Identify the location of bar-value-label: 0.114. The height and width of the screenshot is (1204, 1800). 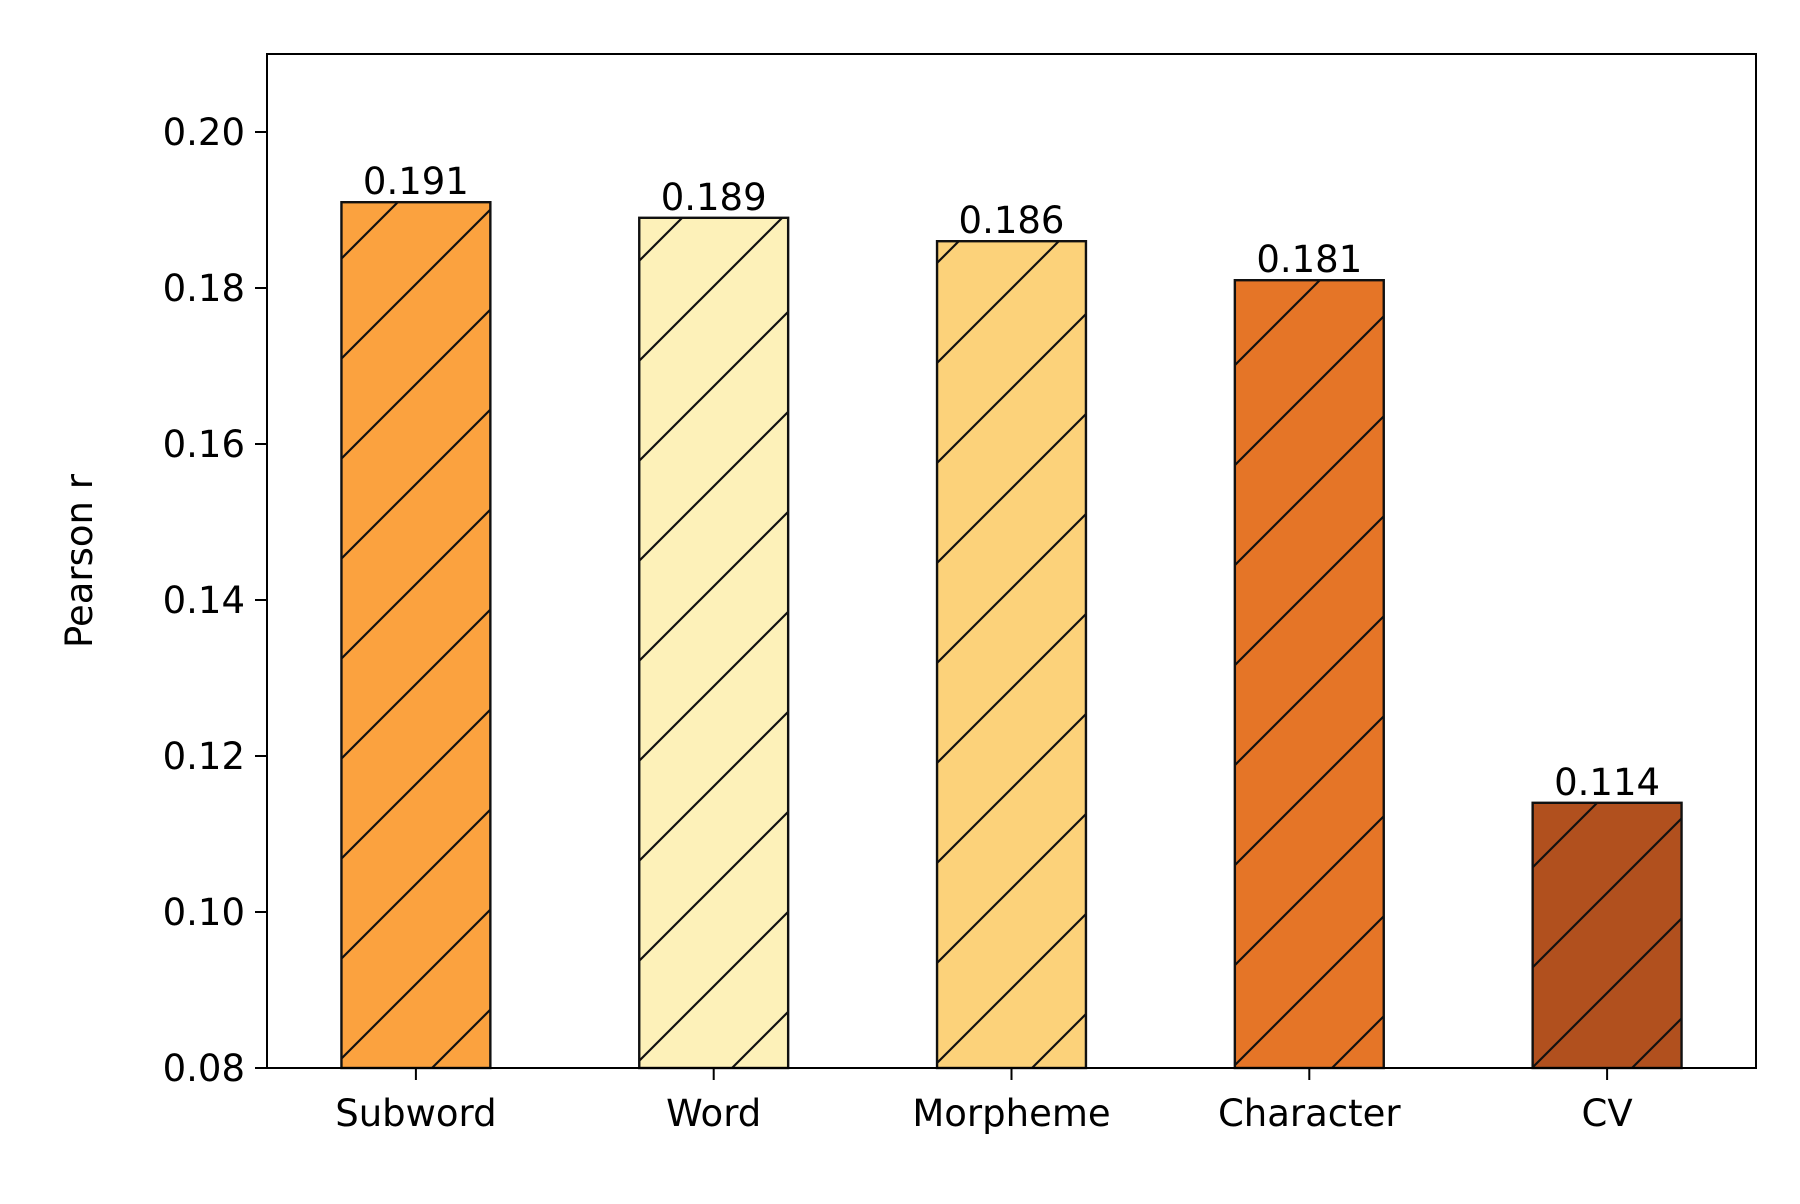
(1607, 782).